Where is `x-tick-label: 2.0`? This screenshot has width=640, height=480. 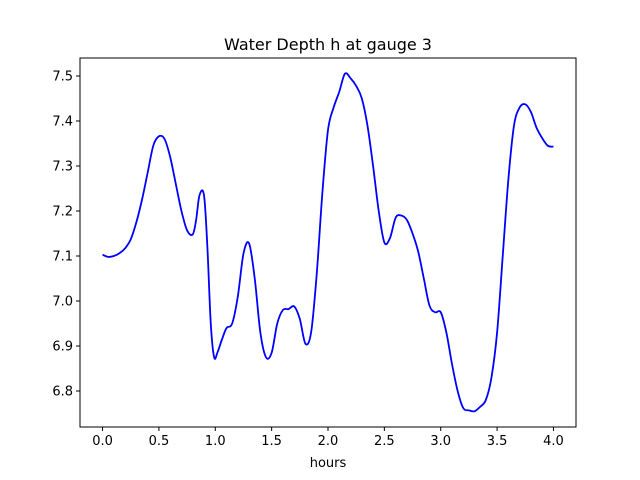 x-tick-label: 2.0 is located at coordinates (328, 441).